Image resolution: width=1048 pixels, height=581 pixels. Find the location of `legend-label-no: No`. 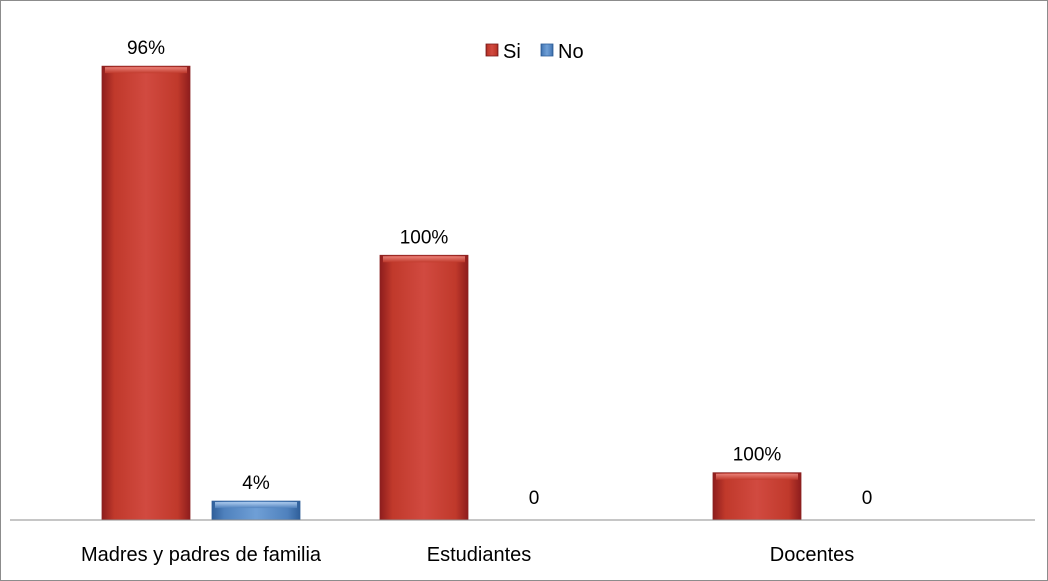

legend-label-no: No is located at coordinates (571, 52).